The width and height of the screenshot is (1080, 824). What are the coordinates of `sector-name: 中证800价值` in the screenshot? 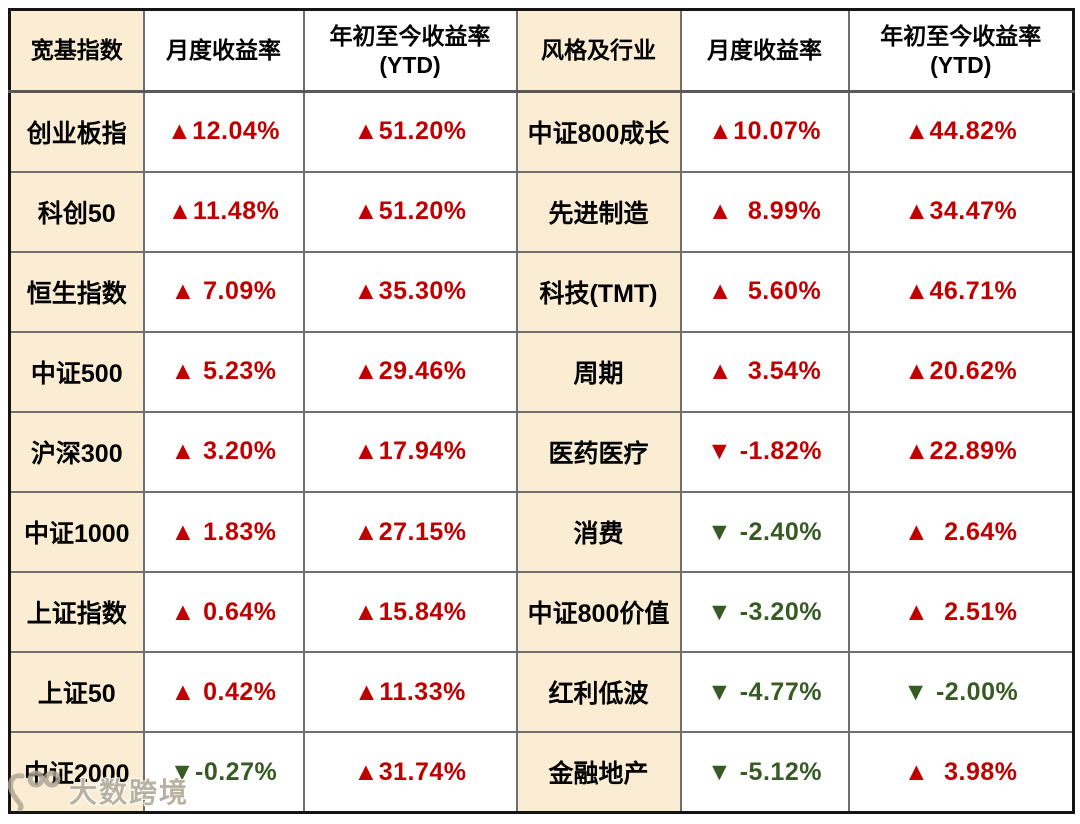 It's located at (598, 612).